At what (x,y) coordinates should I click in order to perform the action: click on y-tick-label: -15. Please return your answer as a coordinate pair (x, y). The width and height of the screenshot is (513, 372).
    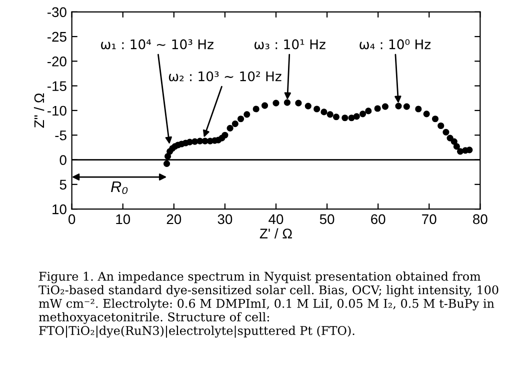
    Looking at the image, I should click on (57, 86).